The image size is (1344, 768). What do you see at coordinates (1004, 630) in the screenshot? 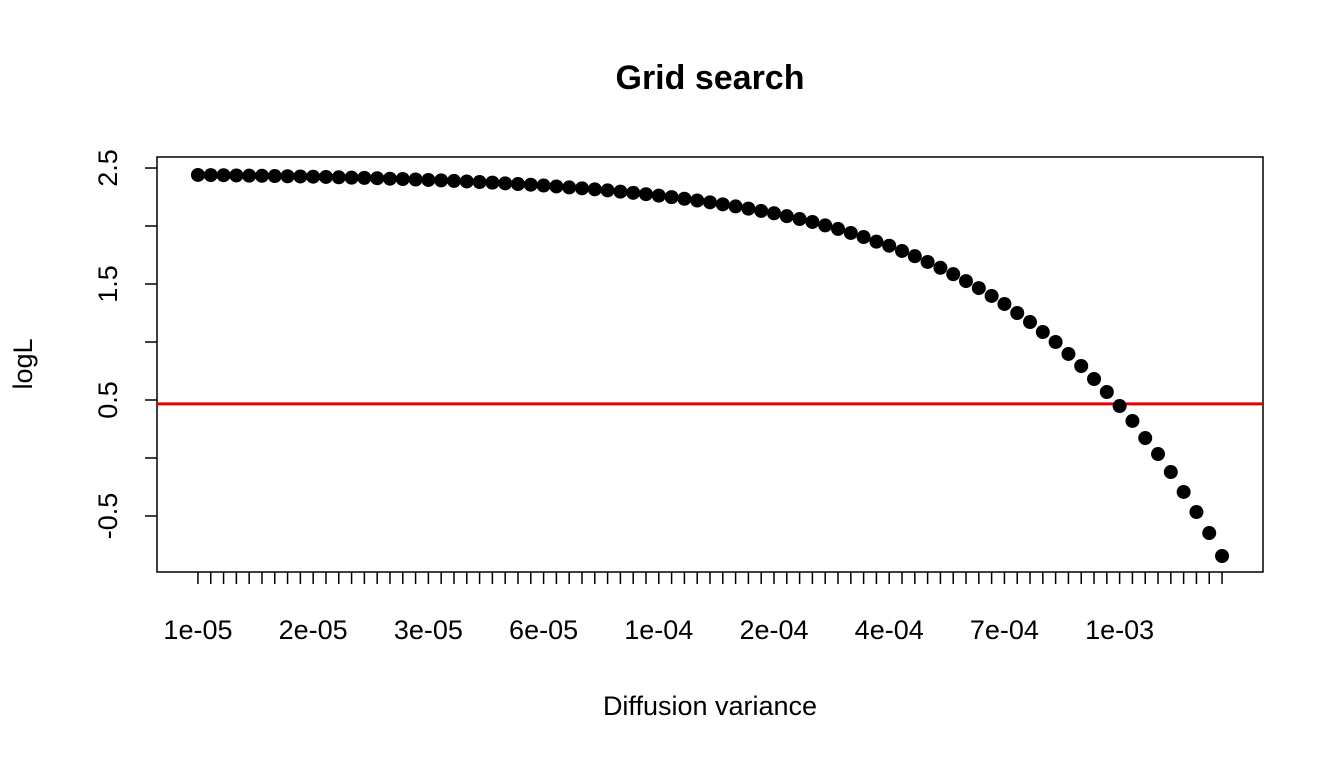
I see `x-tick-label: 7e-04` at bounding box center [1004, 630].